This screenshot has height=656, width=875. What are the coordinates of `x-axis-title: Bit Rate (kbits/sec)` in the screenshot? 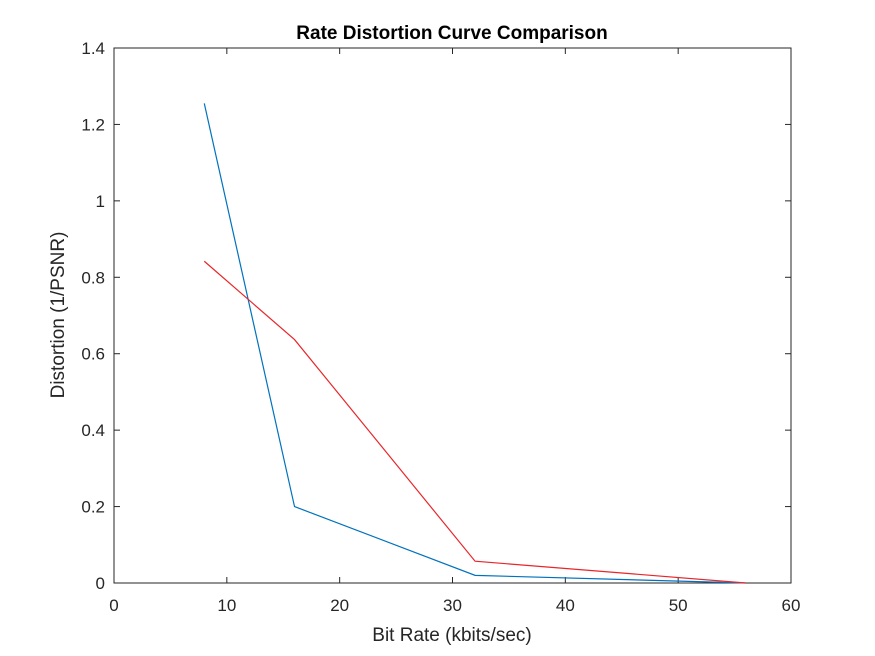 It's located at (451, 635).